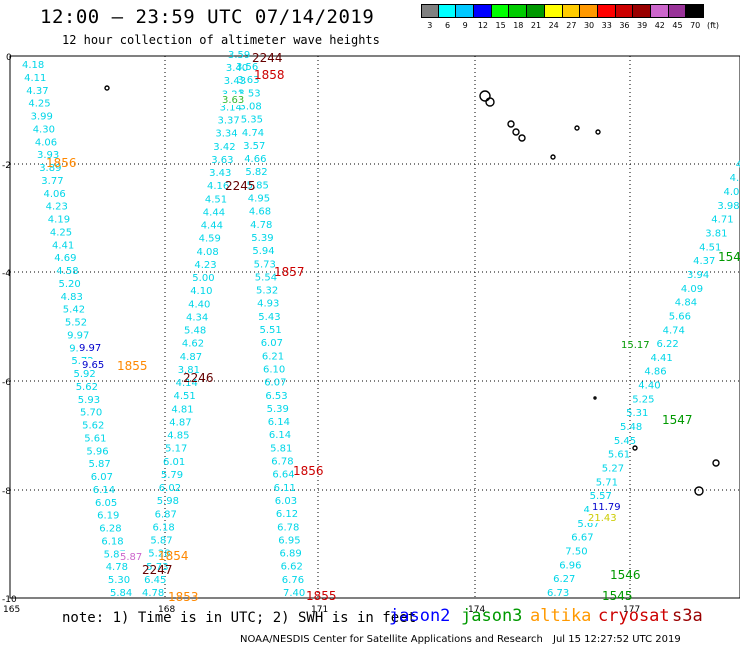 The width and height of the screenshot is (740, 650). What do you see at coordinates (668, 344) in the screenshot?
I see `wave-height-value: 6.22` at bounding box center [668, 344].